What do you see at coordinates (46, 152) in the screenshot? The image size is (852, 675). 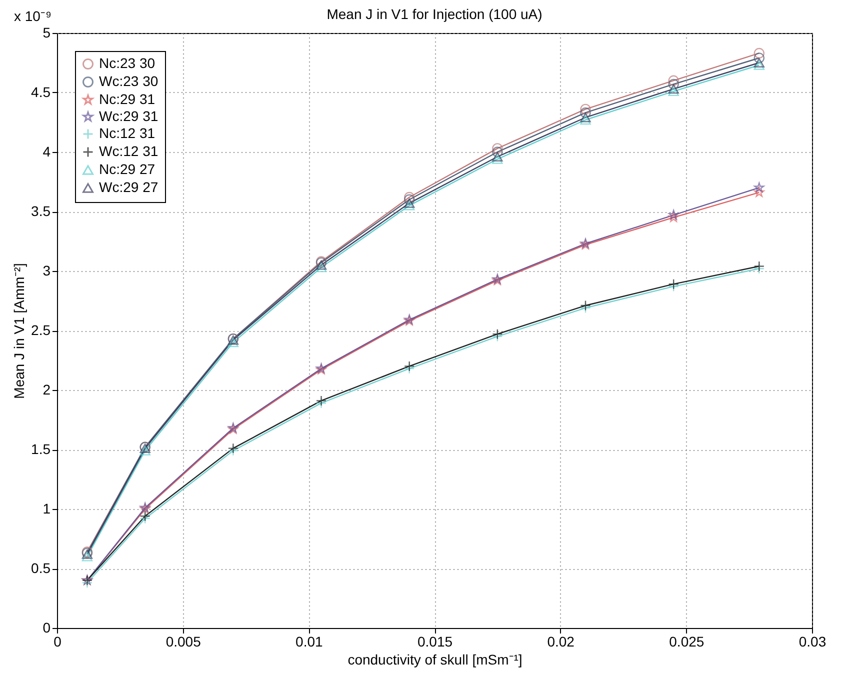 I see `y-tick-label: 4` at bounding box center [46, 152].